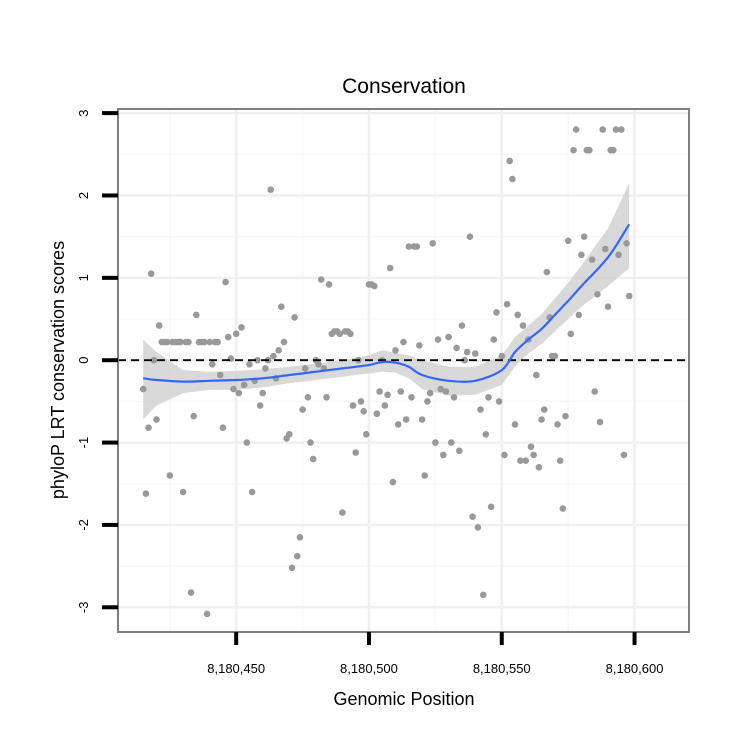 This screenshot has width=750, height=750. Describe the element at coordinates (97, 361) in the screenshot. I see `y-axis: -3 -2 -1 0 1 2 3` at that location.